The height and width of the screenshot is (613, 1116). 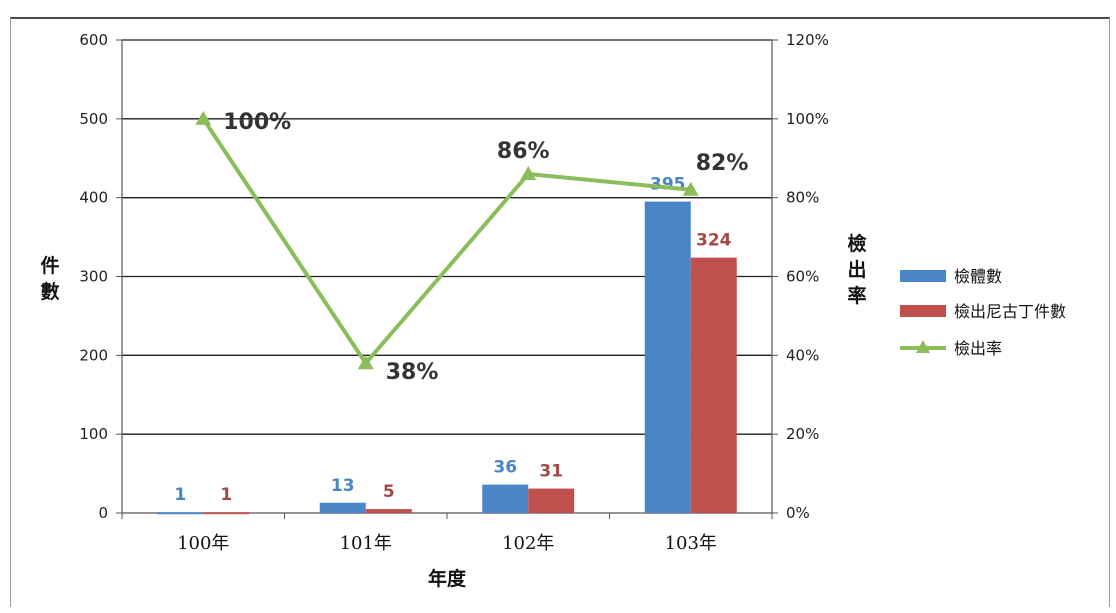 I want to click on y2-tick-label: 100%, so click(x=807, y=119).